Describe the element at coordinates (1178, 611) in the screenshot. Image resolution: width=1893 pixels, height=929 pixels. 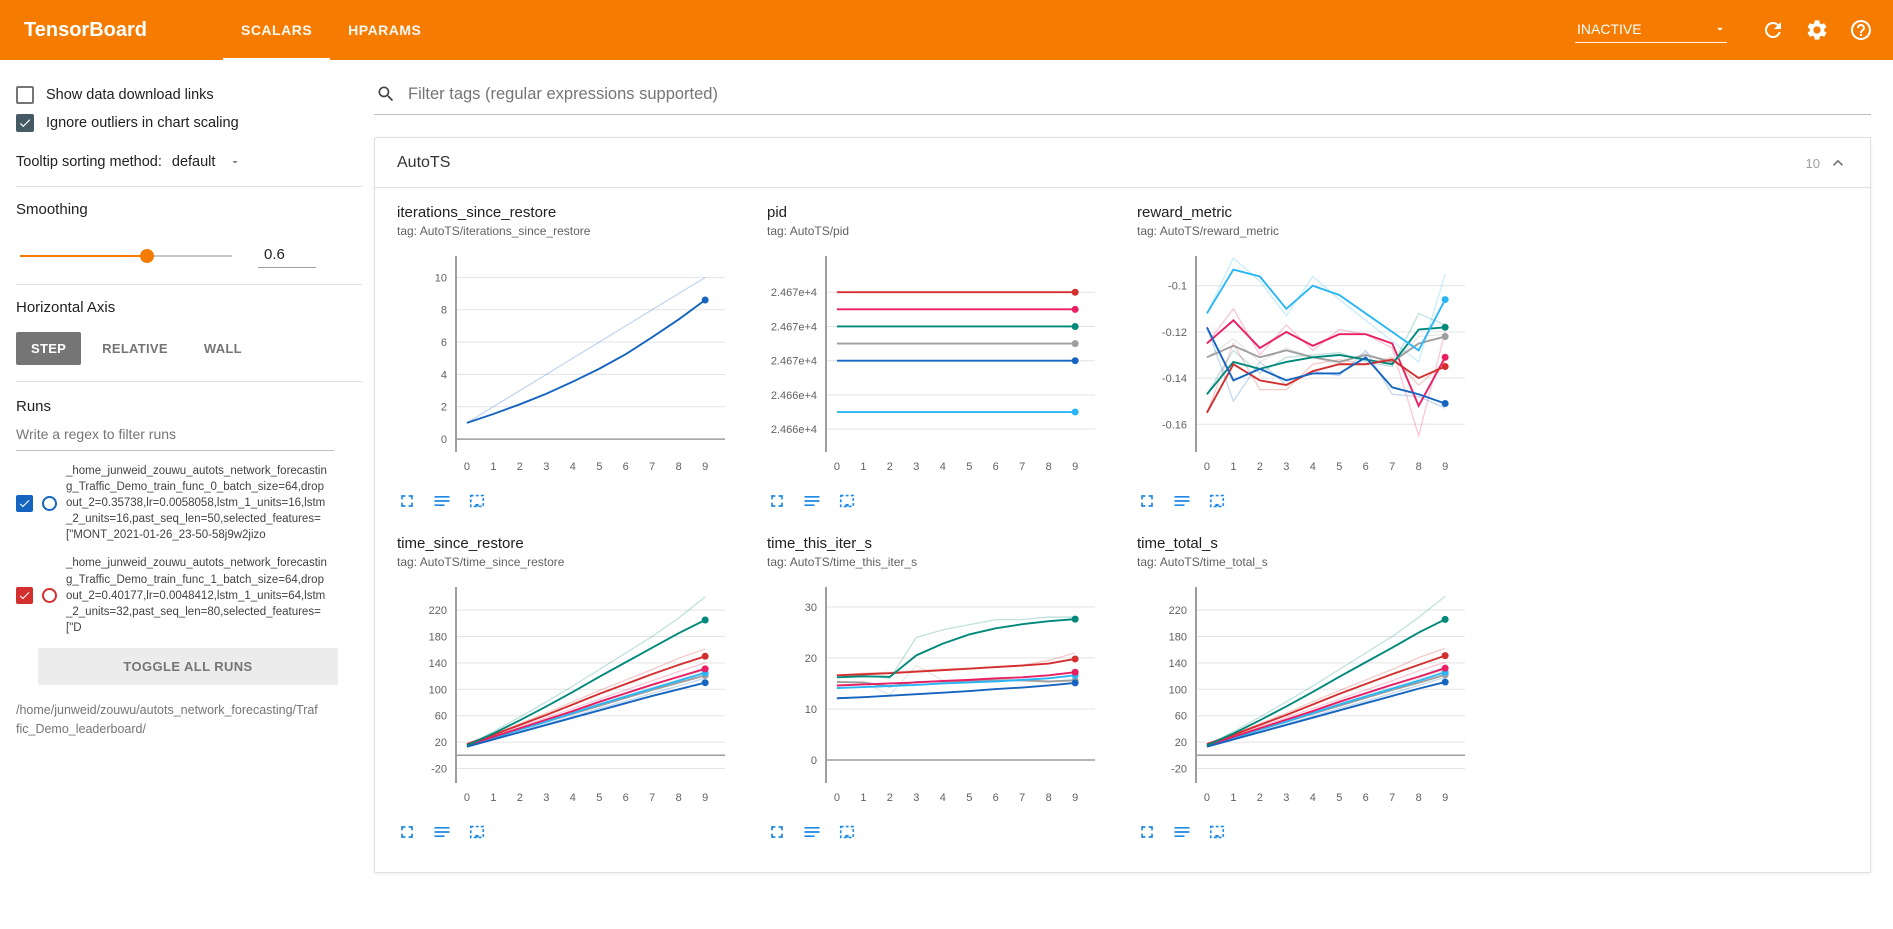
I see `svg-text: 220` at that location.